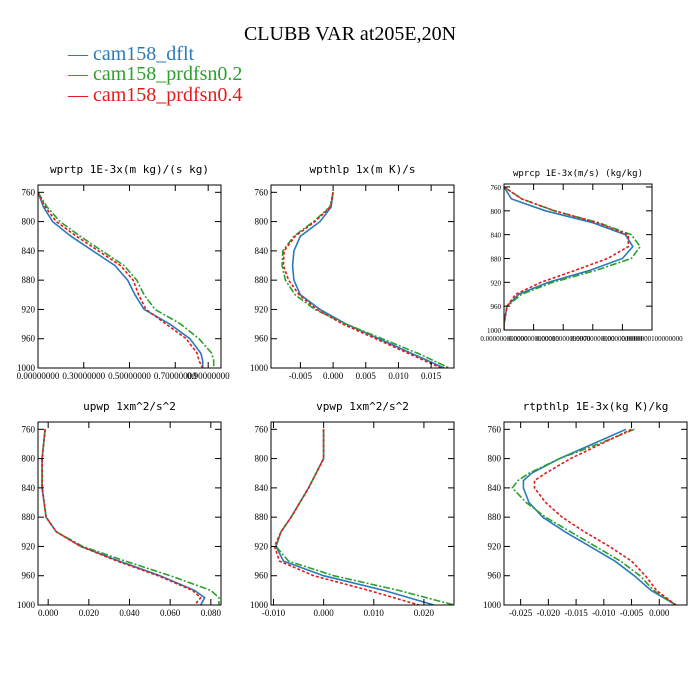 The height and width of the screenshot is (700, 700). What do you see at coordinates (424, 613) in the screenshot?
I see `panel-4-xtick-3: 0.020` at bounding box center [424, 613].